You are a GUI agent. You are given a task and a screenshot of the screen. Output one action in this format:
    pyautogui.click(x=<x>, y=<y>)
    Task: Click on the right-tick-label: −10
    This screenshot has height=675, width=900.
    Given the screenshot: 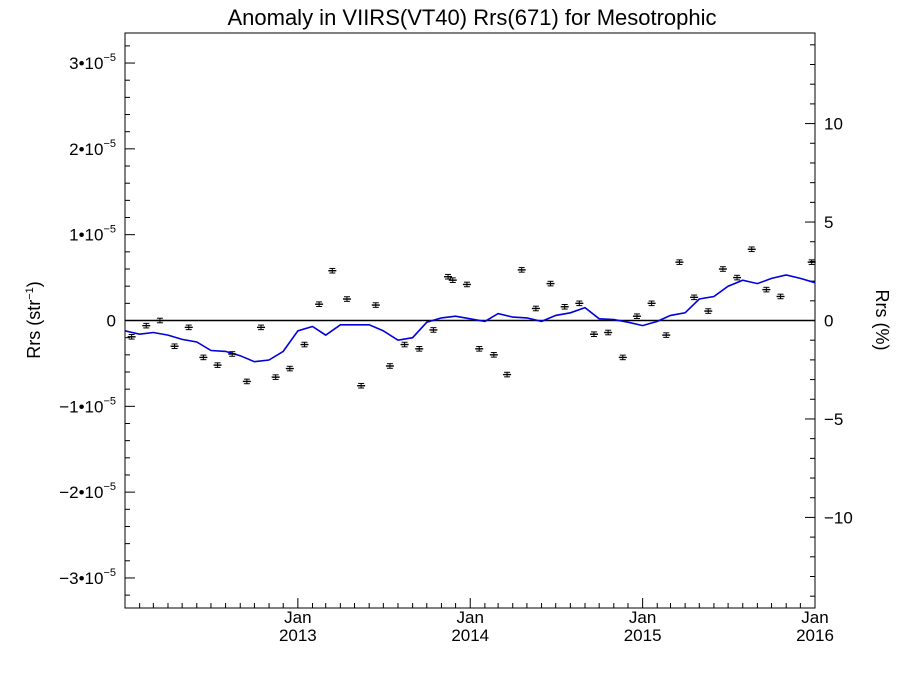 What is the action you would take?
    pyautogui.click(x=838, y=517)
    